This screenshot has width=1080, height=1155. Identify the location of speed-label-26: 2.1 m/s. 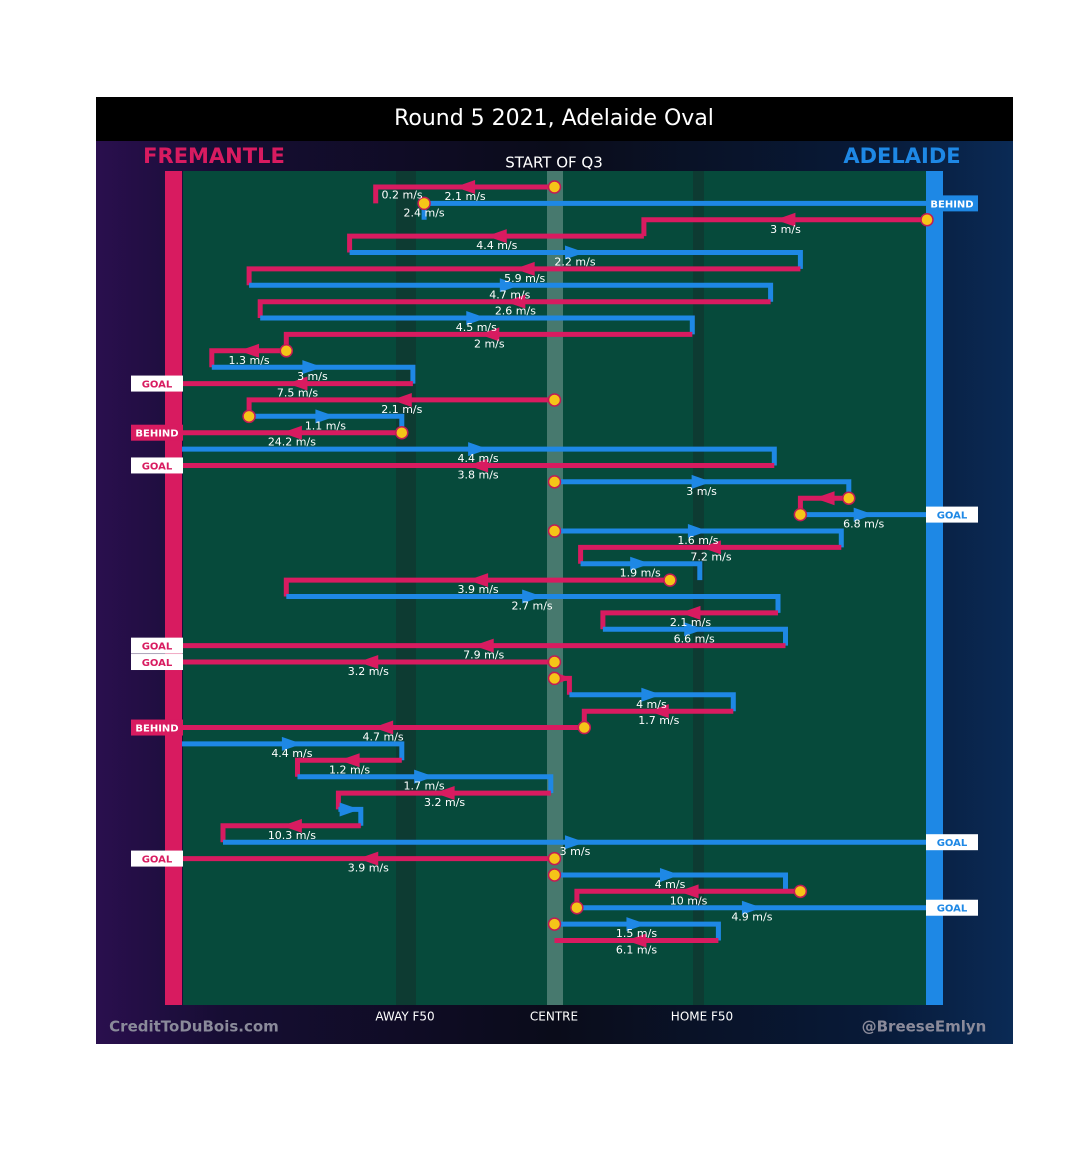
(690, 622).